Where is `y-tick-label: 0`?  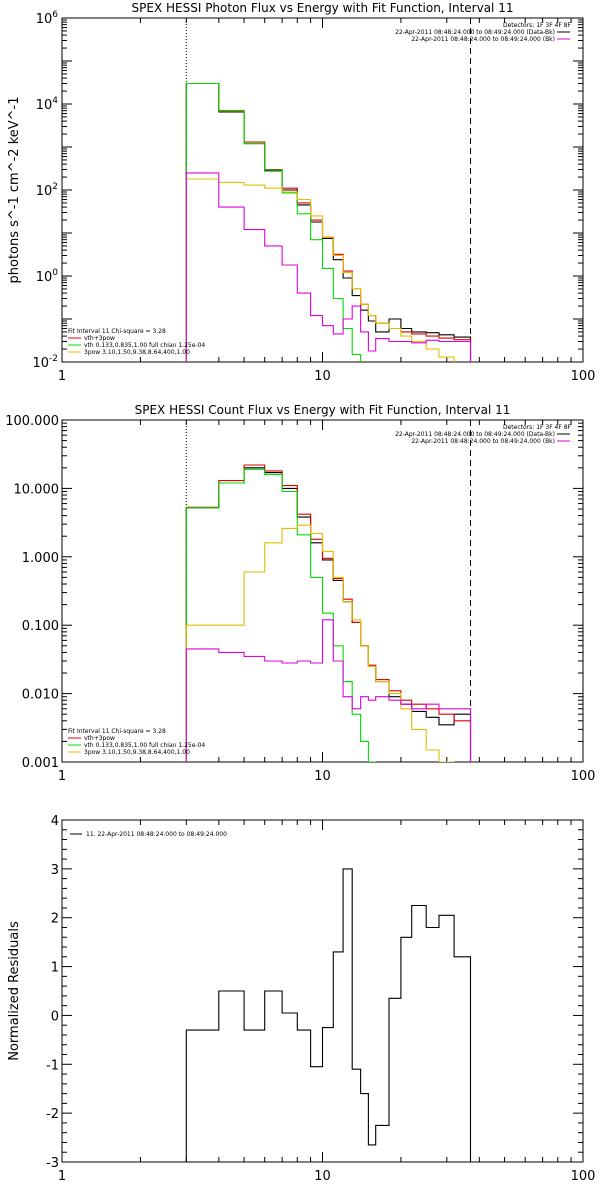 y-tick-label: 0 is located at coordinates (55, 1016).